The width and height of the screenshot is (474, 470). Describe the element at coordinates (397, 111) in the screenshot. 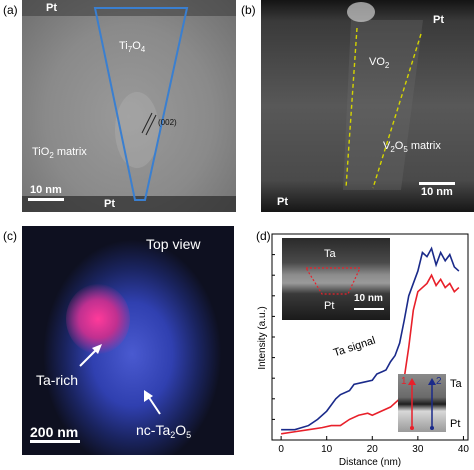

I see `dashed-boundary-right` at that location.